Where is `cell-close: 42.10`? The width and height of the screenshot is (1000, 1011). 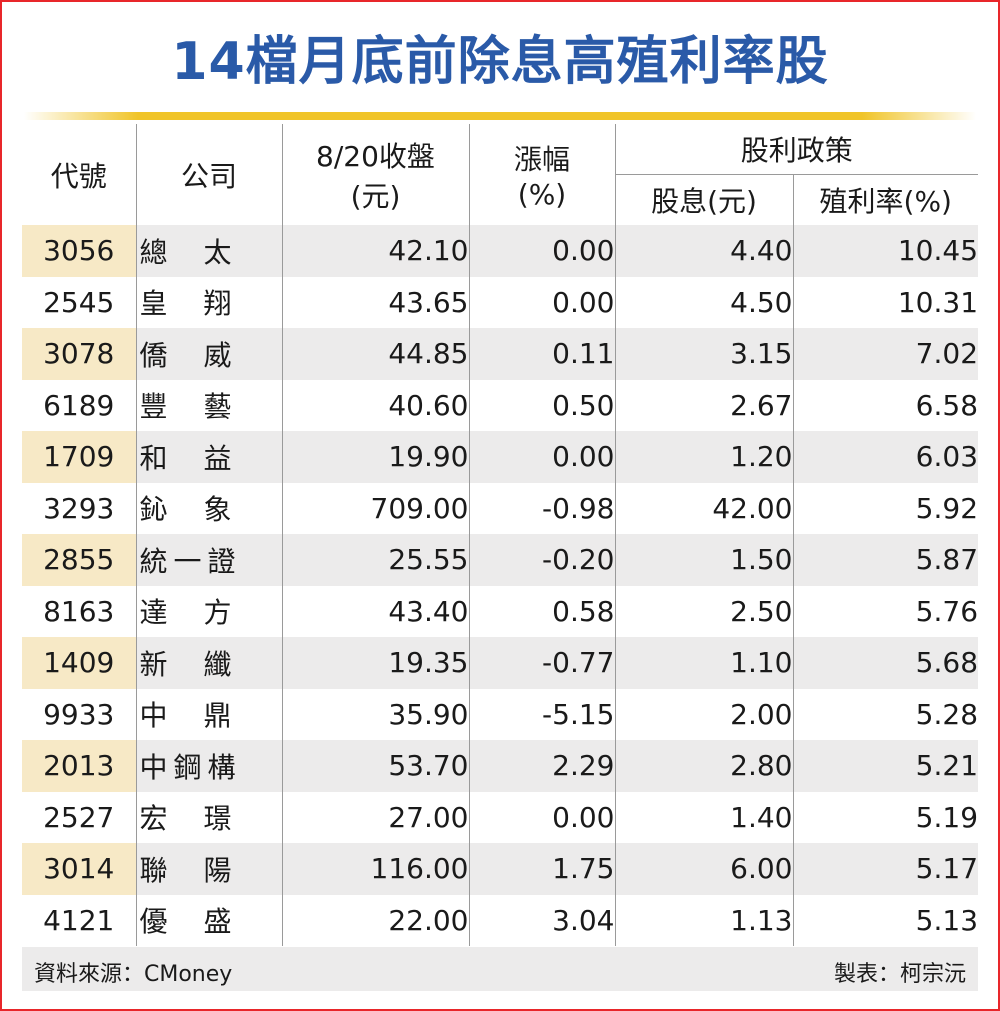 cell-close: 42.10 is located at coordinates (375, 251).